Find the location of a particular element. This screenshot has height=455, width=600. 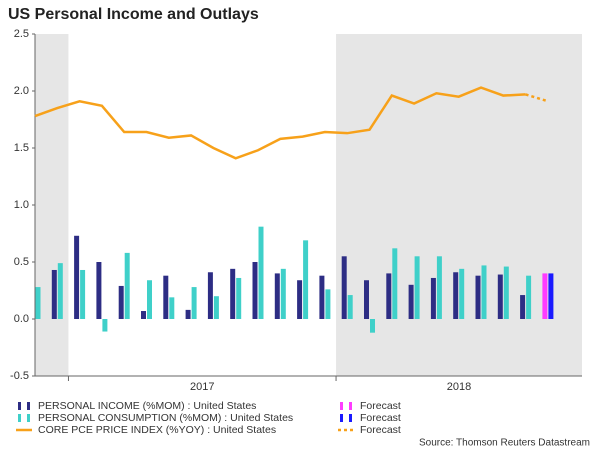

y-tick-label: 0.5 is located at coordinates (21, 262).